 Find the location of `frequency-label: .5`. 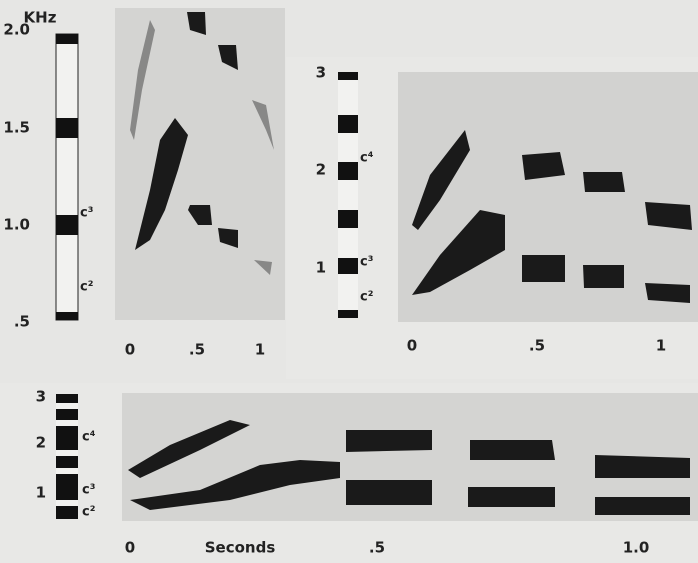

frequency-label: .5 is located at coordinates (22, 322).